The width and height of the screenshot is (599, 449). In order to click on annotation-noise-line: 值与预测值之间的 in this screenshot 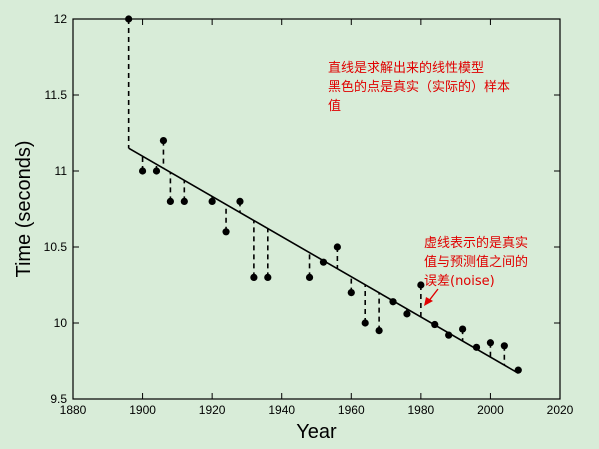, I will do `click(476, 262)`.